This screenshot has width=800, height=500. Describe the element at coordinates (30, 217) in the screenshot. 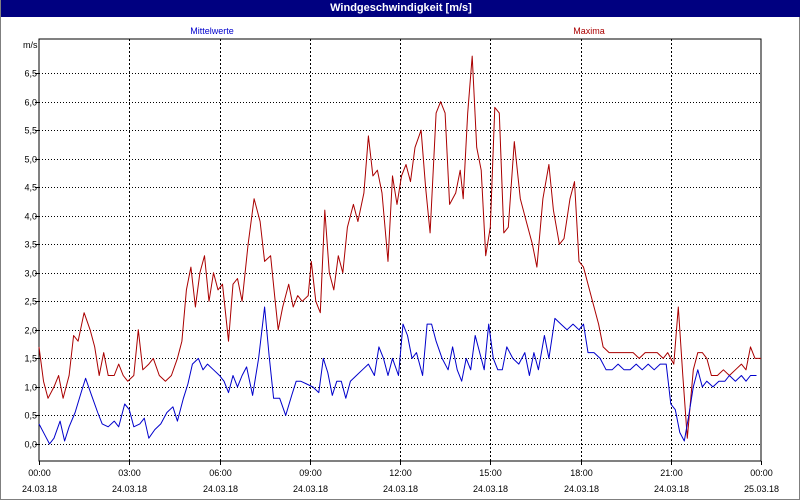

I see `y-tick-label: 4,0` at that location.